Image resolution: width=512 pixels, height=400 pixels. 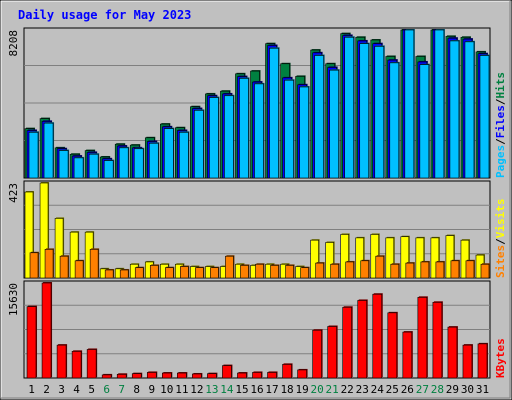 I want to click on day-label-1: 1, so click(x=31, y=389).